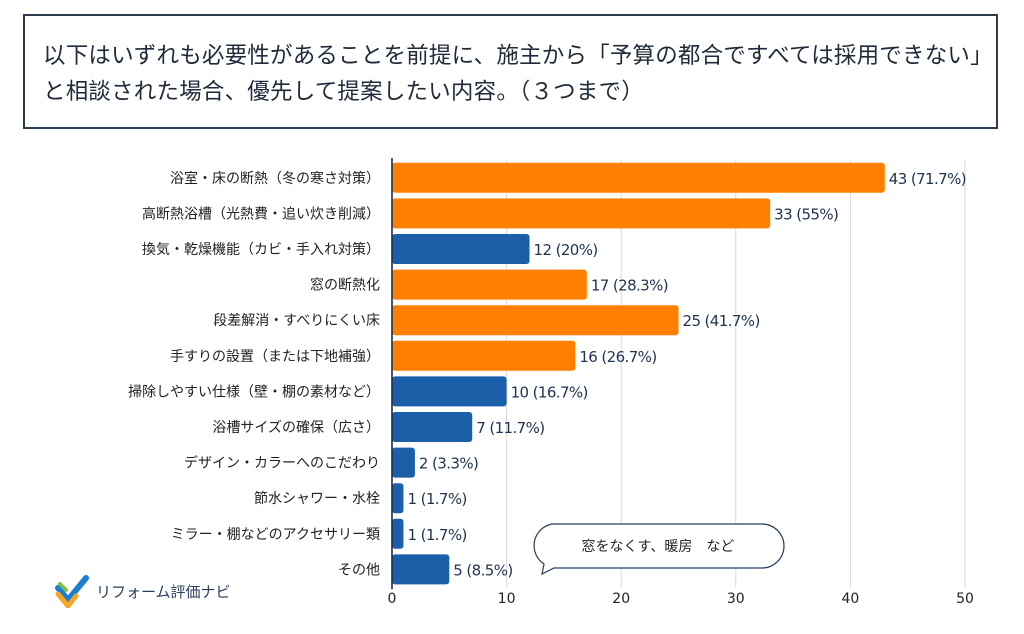 This screenshot has height=634, width=1024. Describe the element at coordinates (629, 286) in the screenshot. I see `value-label: 17 (28.3%)` at that location.